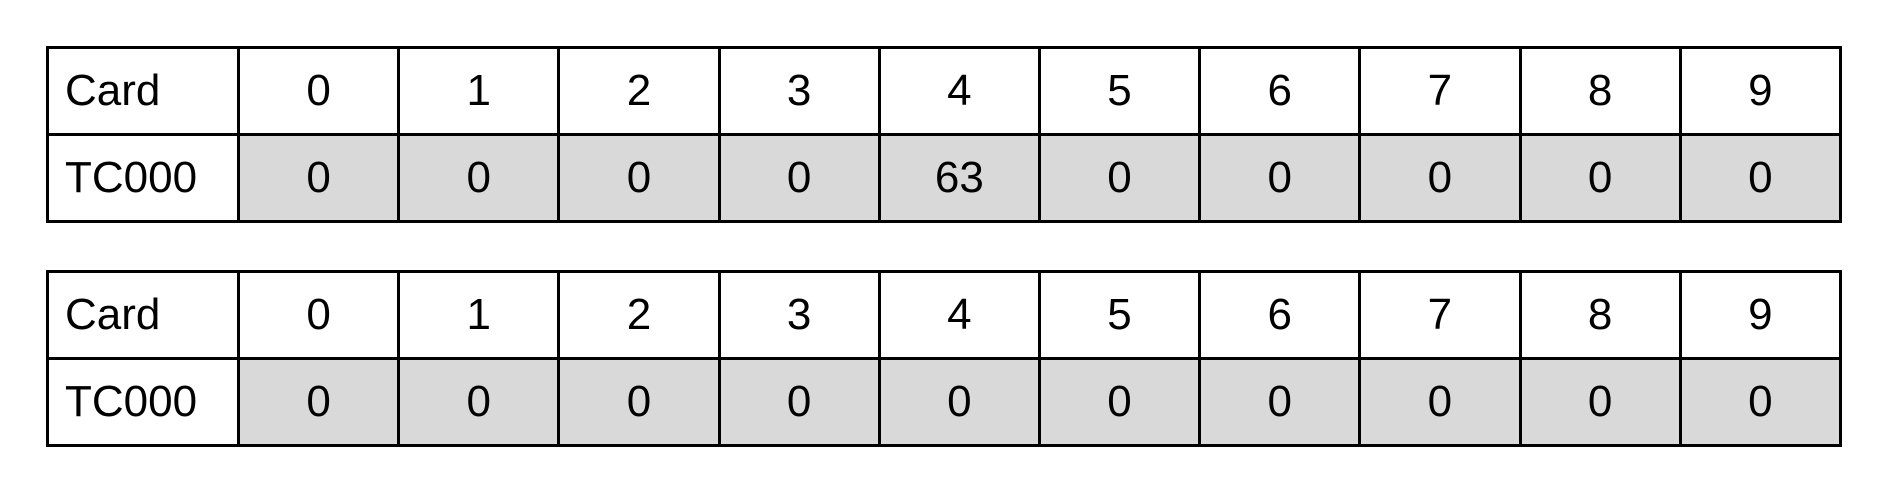 The image size is (1888, 496). What do you see at coordinates (959, 178) in the screenshot?
I see `value-cell: 63` at bounding box center [959, 178].